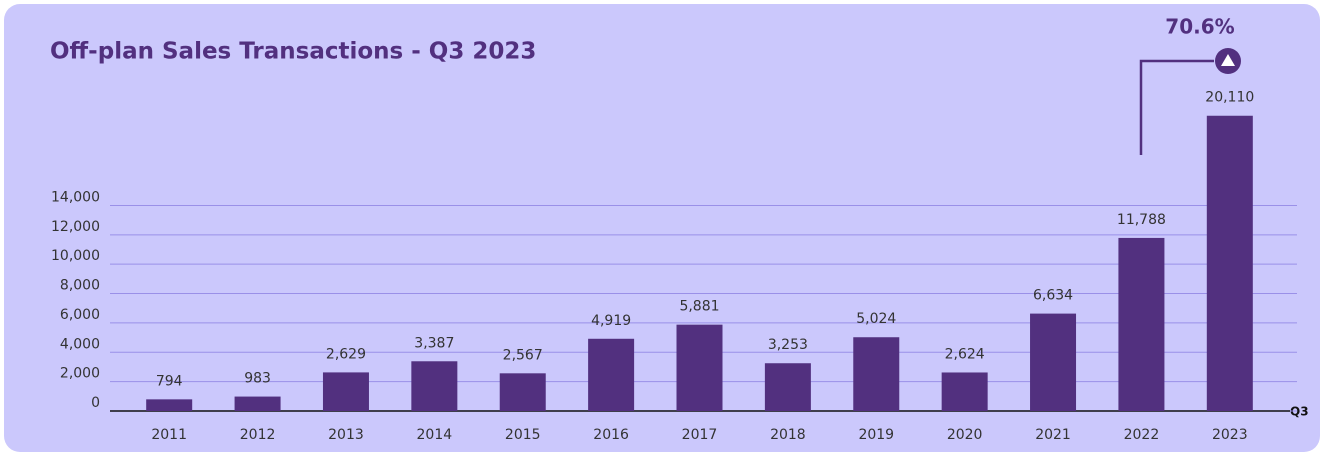 Image resolution: width=1325 pixels, height=457 pixels. I want to click on x-tick-label: 2022, so click(1142, 435).